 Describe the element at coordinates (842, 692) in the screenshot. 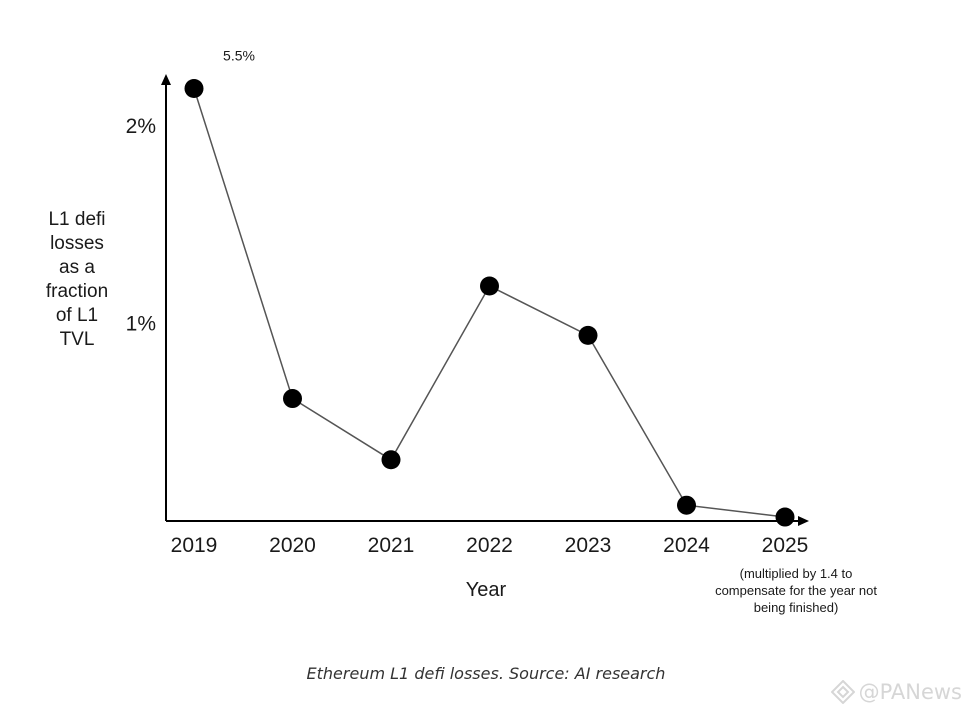

I see `panews-logo-icon` at that location.